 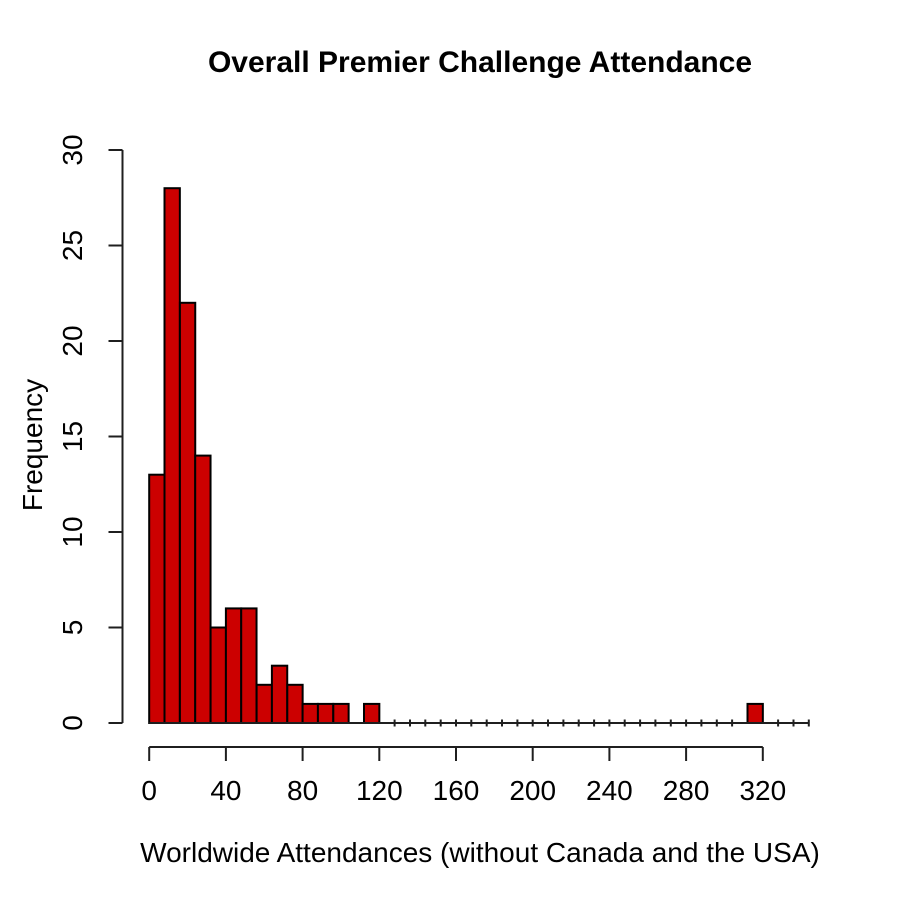 I want to click on y-axis: 0 5 10 15 20 25 30, so click(x=90, y=432).